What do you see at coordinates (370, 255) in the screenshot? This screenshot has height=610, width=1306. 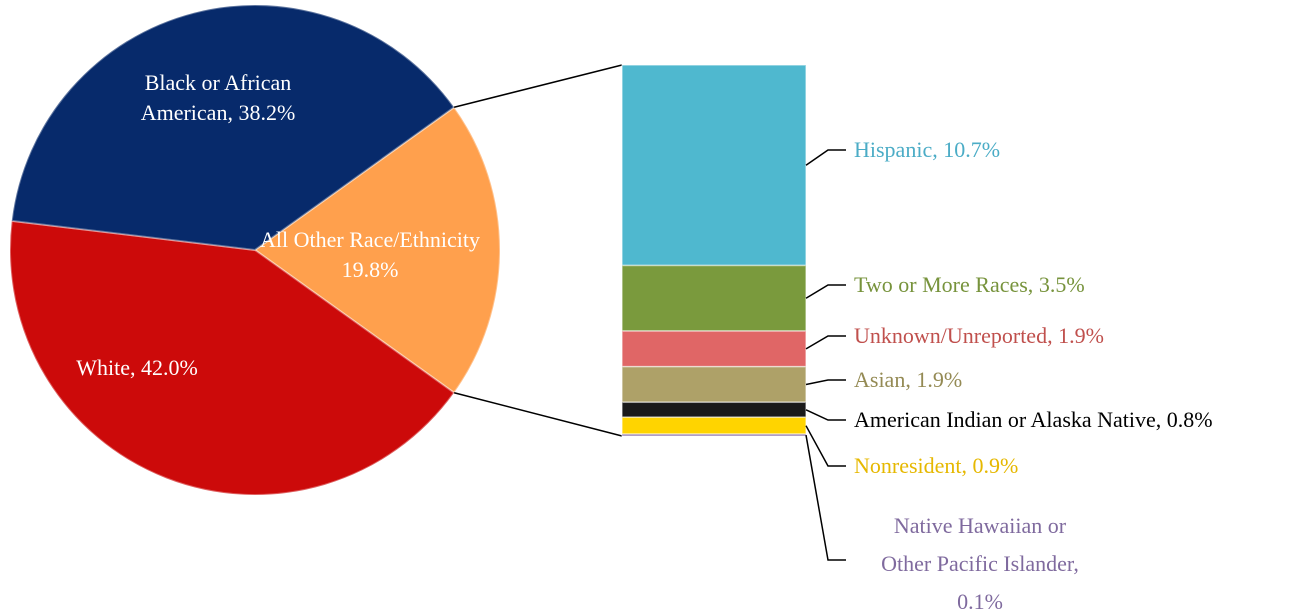 I see `pie-label: All Other Race/Ethnicity 19.8%` at bounding box center [370, 255].